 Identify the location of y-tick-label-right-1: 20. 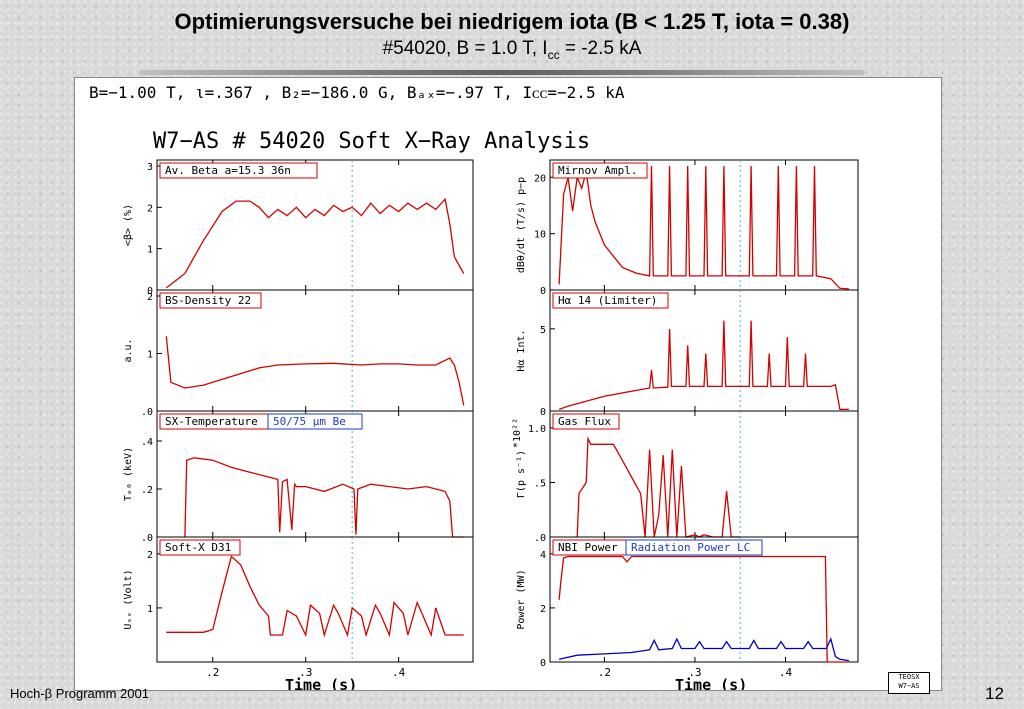
(540, 178).